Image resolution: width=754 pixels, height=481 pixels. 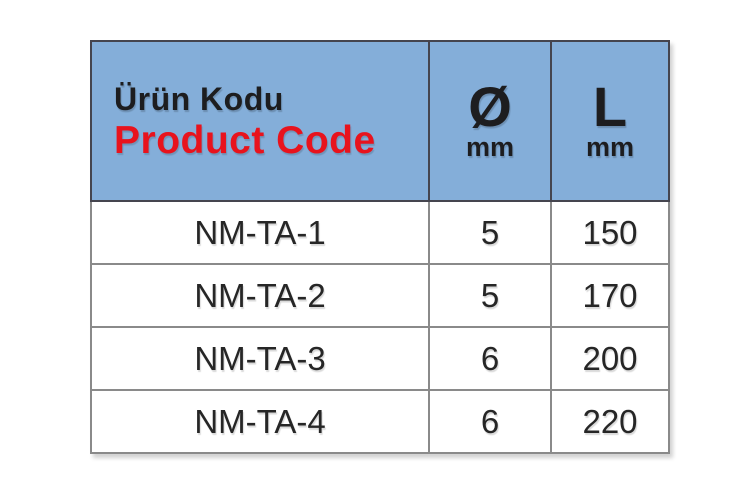 I want to click on length-unit-label: mm, so click(x=609, y=146).